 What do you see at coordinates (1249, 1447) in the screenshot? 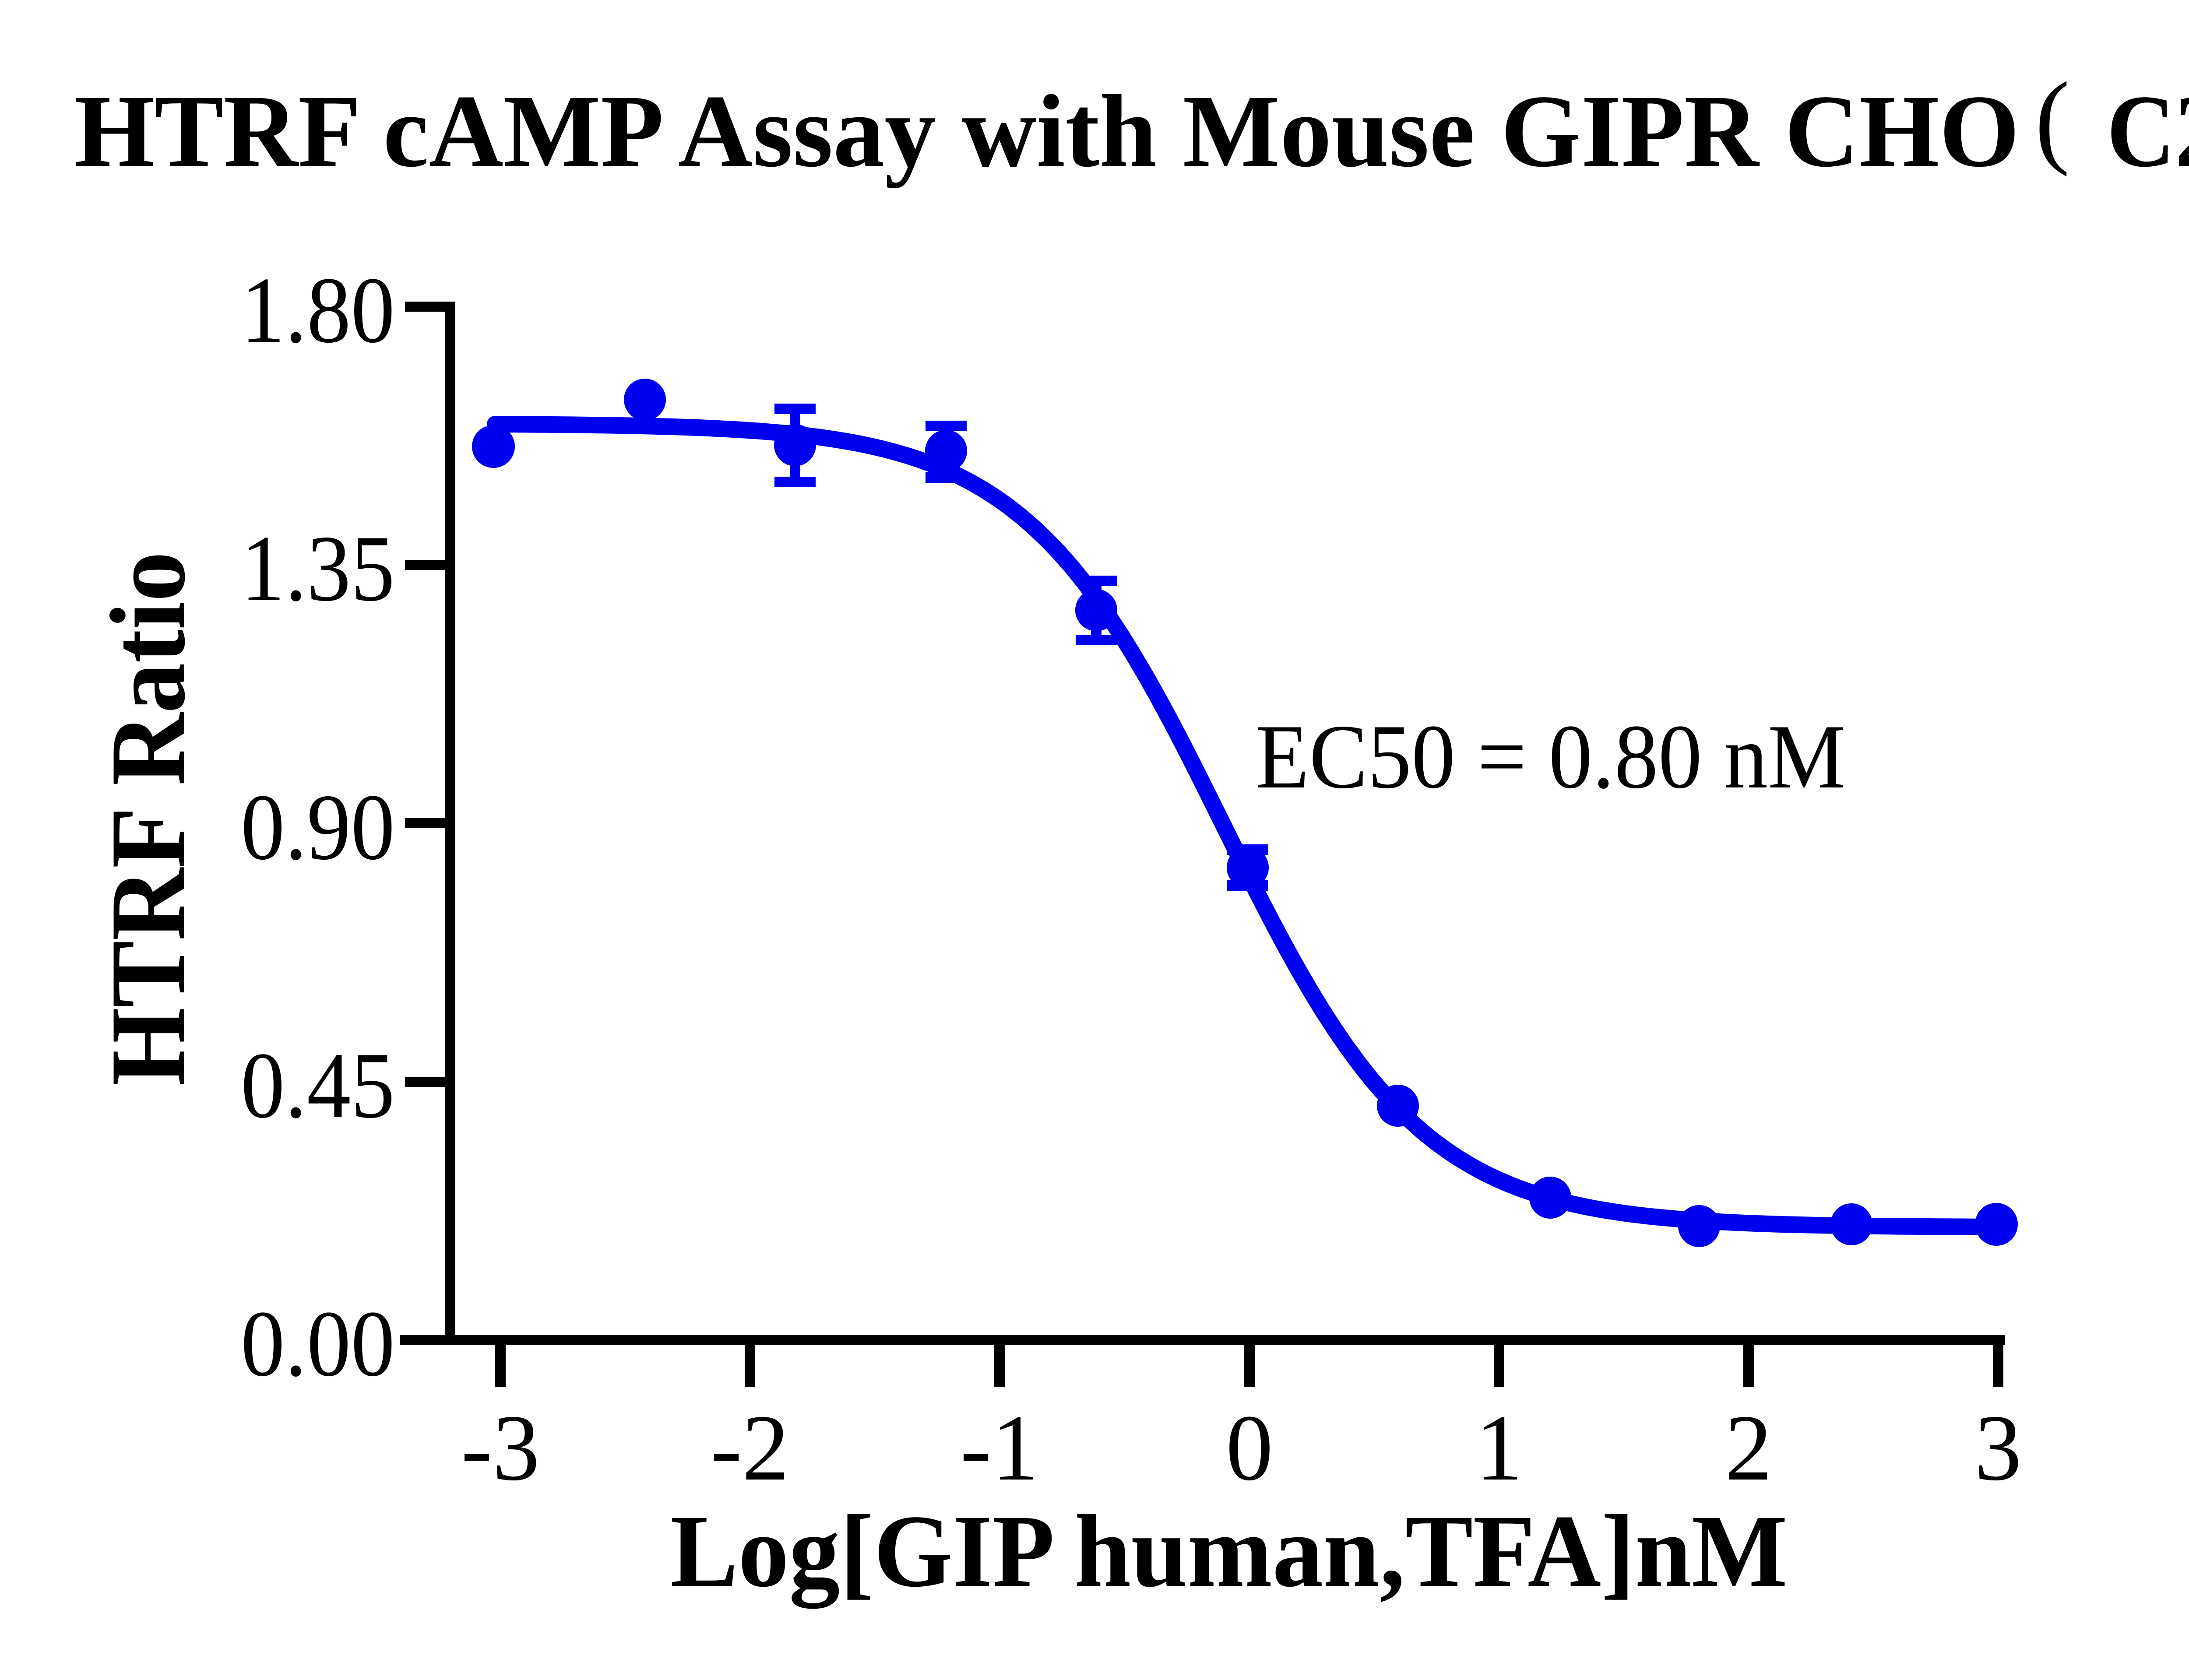
I see `svg-text: 0` at bounding box center [1249, 1447].